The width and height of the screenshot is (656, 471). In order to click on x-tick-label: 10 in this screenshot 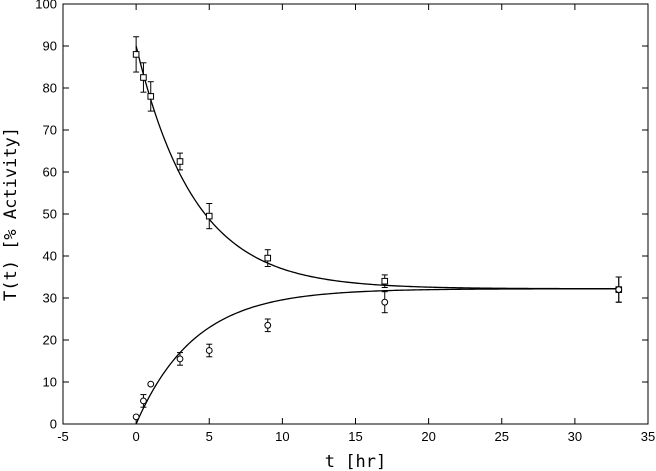, I will do `click(282, 436)`.